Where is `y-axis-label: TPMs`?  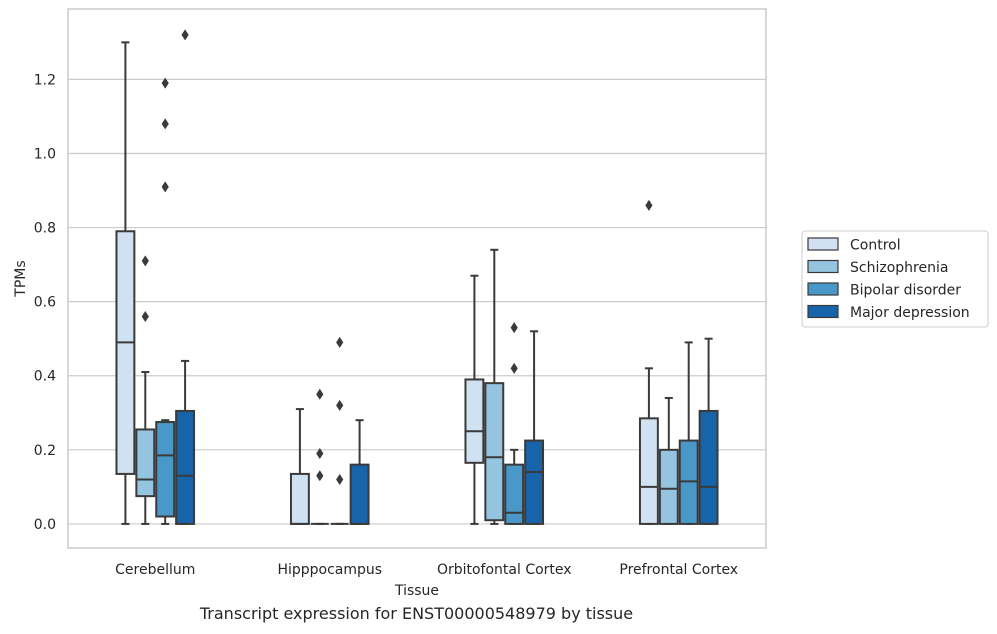 y-axis-label: TPMs is located at coordinates (21, 278).